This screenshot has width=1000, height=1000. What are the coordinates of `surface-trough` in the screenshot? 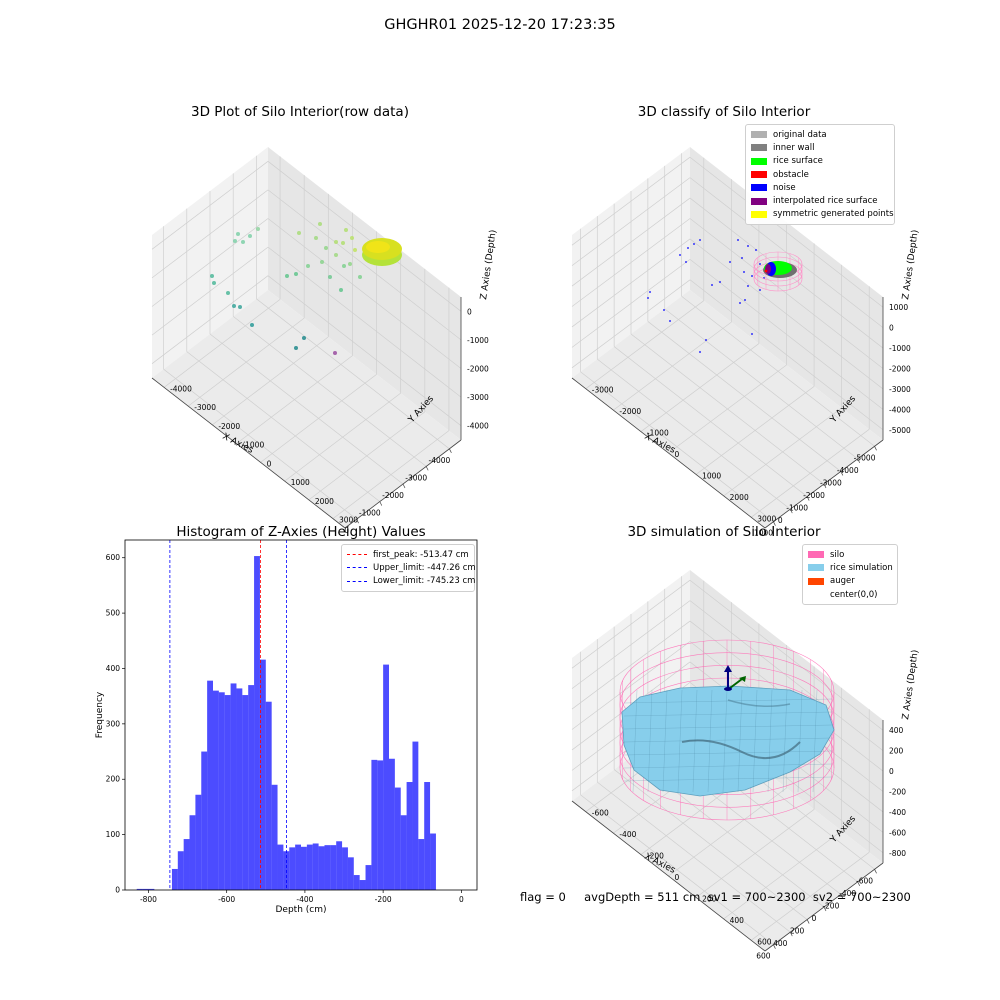 It's located at (741, 749).